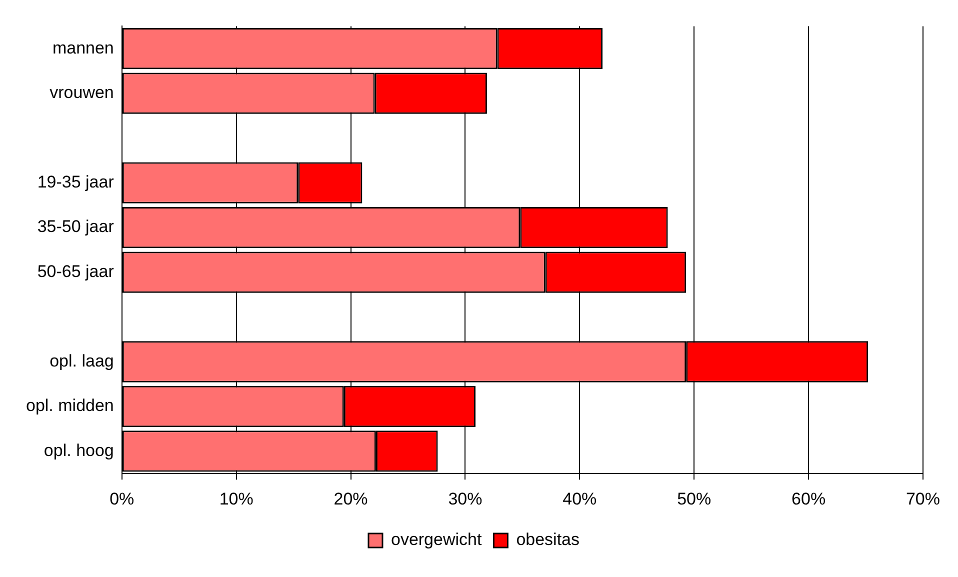 The image size is (958, 577). I want to click on y-tick-label: opl. laag, so click(82, 360).